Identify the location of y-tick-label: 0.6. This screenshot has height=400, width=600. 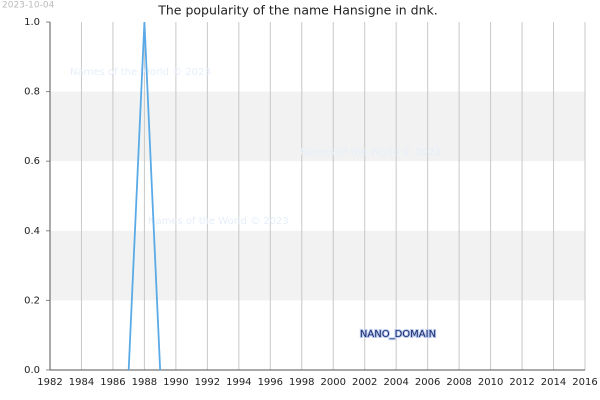
(32, 161).